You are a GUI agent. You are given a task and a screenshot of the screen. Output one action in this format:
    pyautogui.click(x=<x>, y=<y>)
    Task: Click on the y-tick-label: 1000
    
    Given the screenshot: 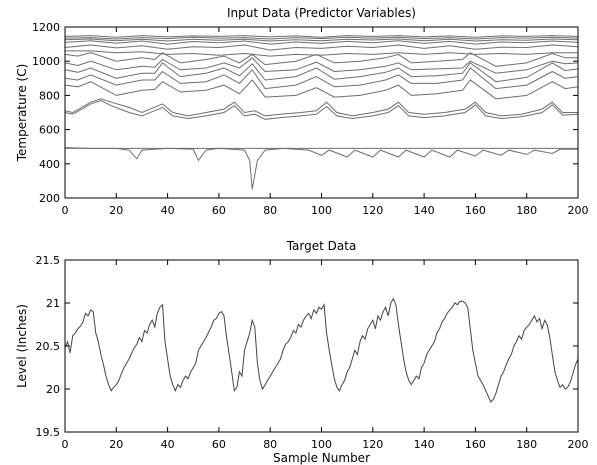 What is the action you would take?
    pyautogui.click(x=46, y=61)
    